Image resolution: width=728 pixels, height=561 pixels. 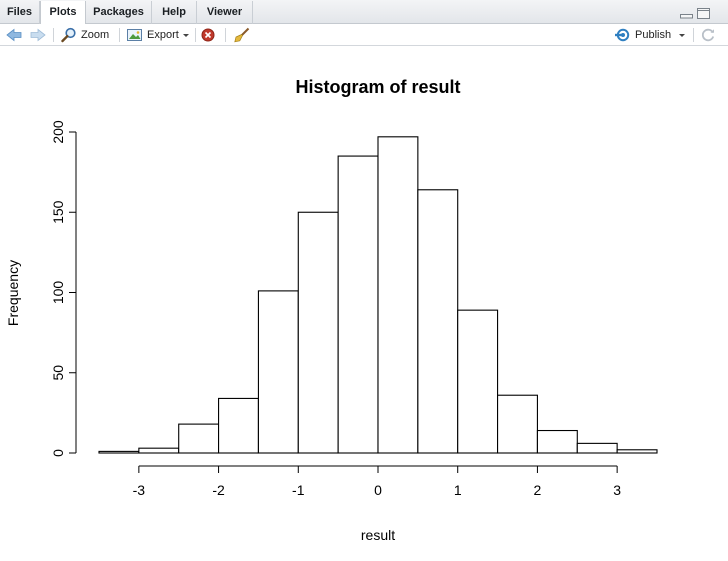 I want to click on y-tick-label: 150, so click(x=58, y=212).